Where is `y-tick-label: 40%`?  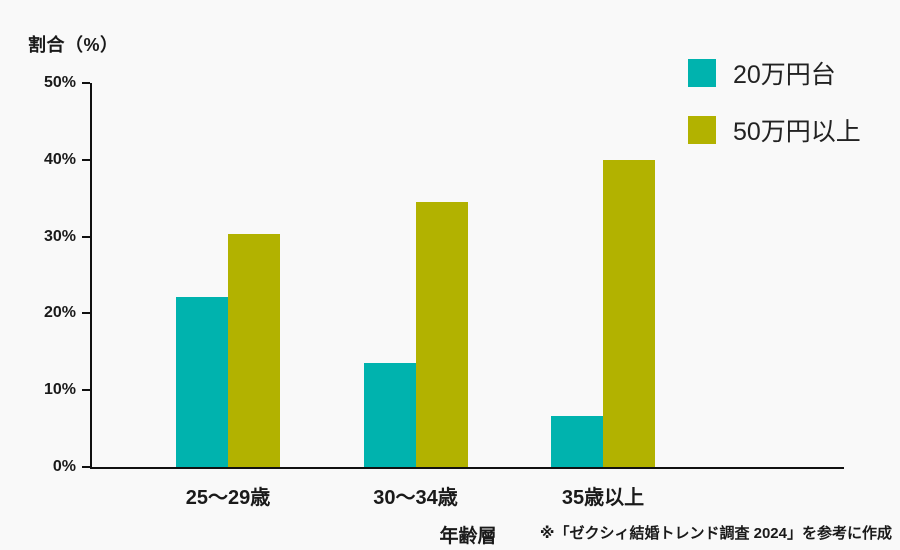 y-tick-label: 40% is located at coordinates (59, 159).